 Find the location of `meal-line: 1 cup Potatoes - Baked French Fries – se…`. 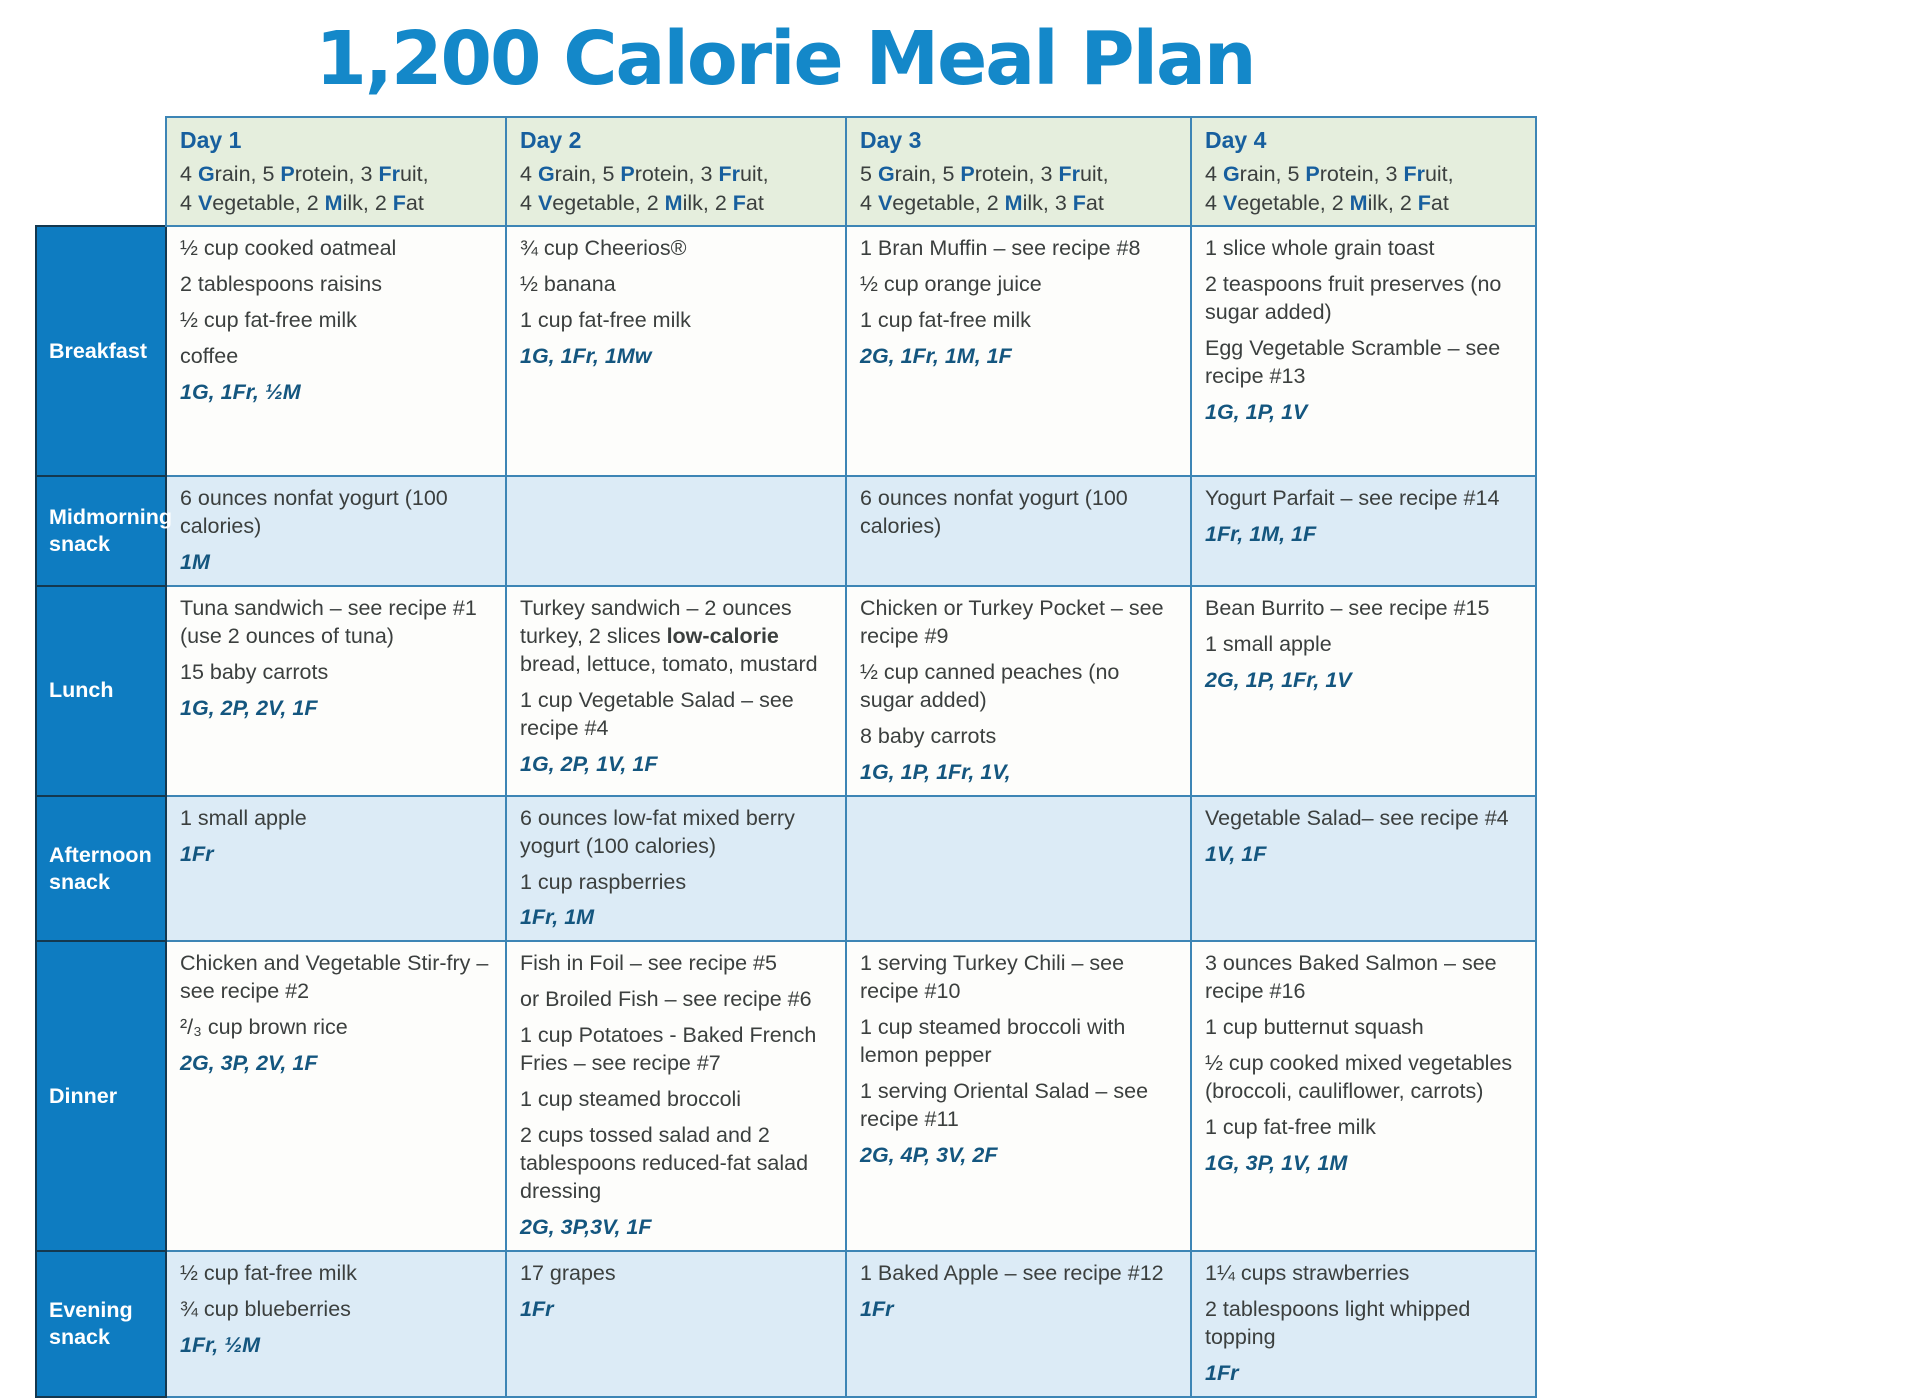

meal-line: 1 cup Potatoes - Baked French Fries – se… is located at coordinates (676, 1050).